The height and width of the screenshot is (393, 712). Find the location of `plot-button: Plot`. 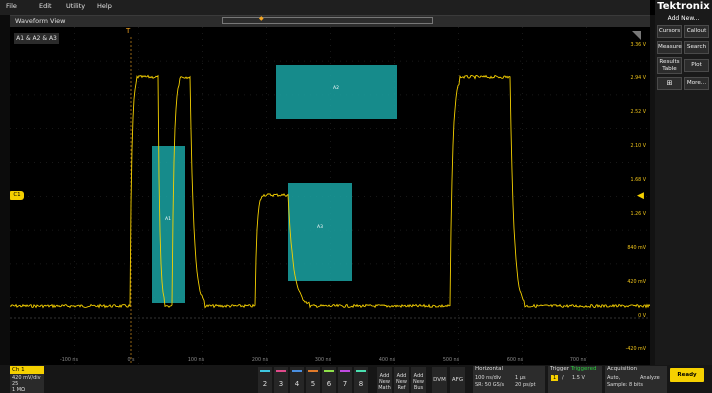

plot-button: Plot is located at coordinates (696, 65).